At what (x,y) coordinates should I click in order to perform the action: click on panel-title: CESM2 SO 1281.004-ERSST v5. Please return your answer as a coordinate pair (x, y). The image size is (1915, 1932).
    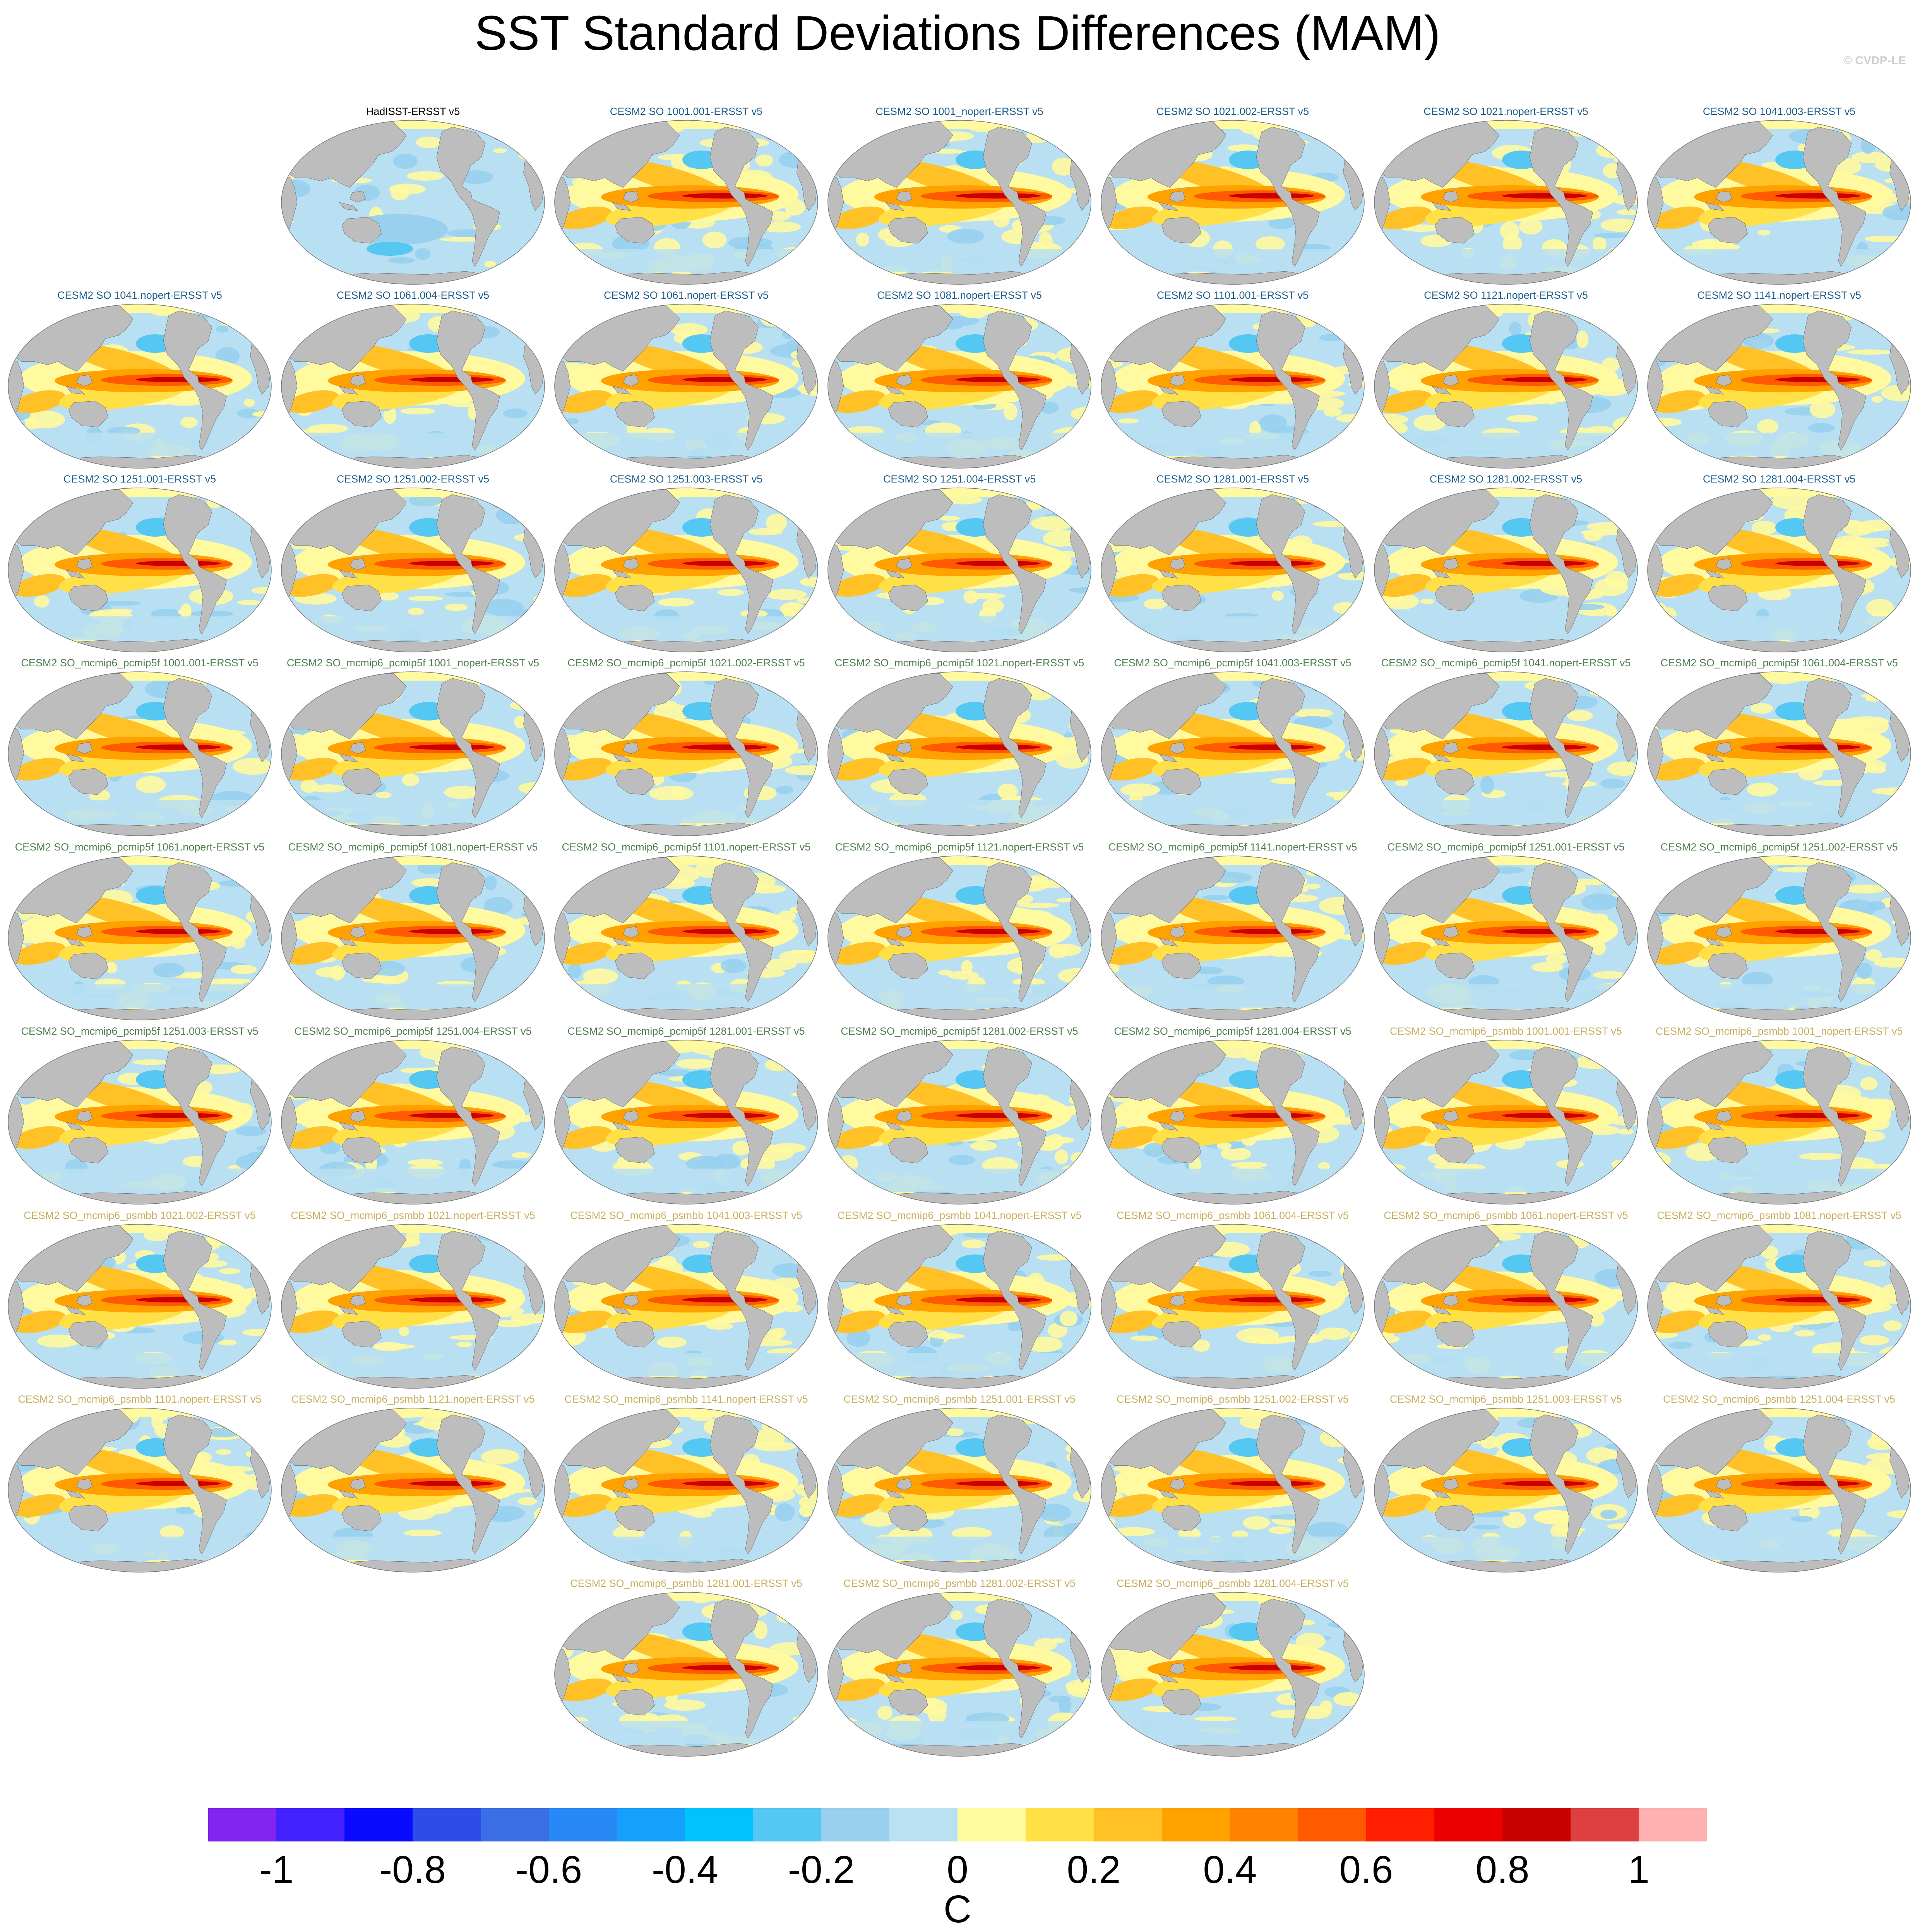
    Looking at the image, I should click on (1780, 479).